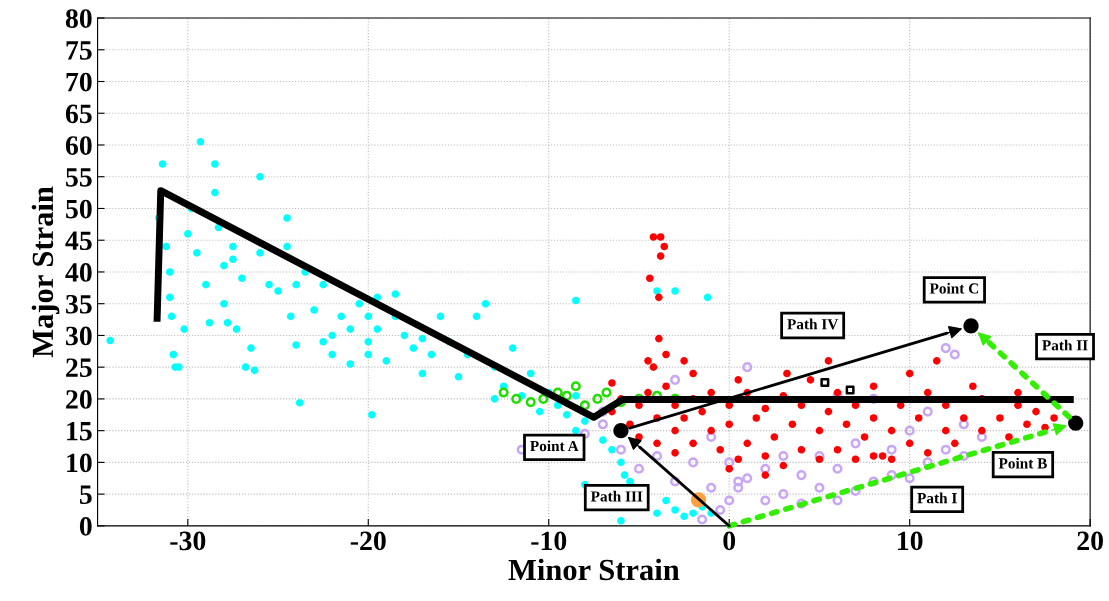 The width and height of the screenshot is (1109, 601). I want to click on y-tick-label: 15, so click(79, 431).